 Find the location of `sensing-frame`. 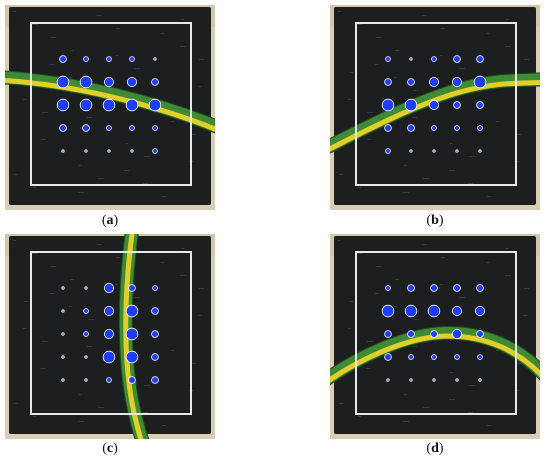

sensing-frame is located at coordinates (111, 104).